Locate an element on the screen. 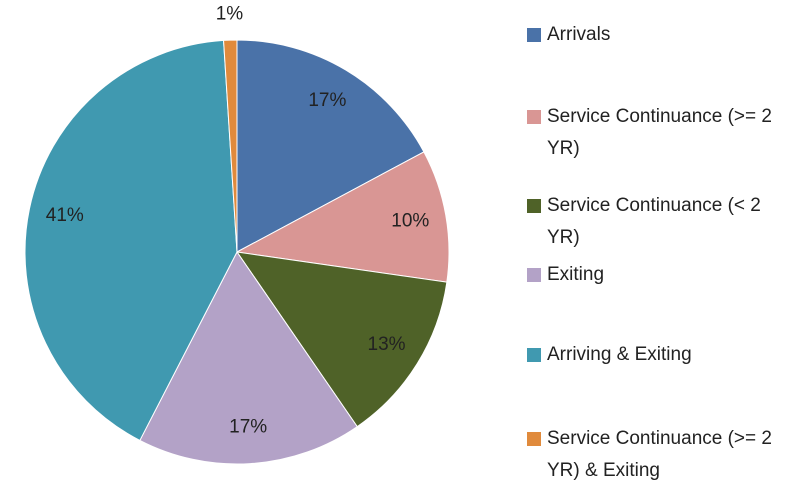 The height and width of the screenshot is (483, 804). legend-item: Arrivals is located at coordinates (650, 35).